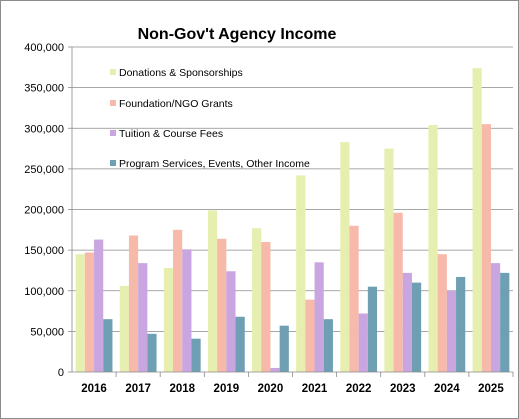 Image resolution: width=519 pixels, height=419 pixels. What do you see at coordinates (227, 389) in the screenshot?
I see `x-tick-label: 2019` at bounding box center [227, 389].